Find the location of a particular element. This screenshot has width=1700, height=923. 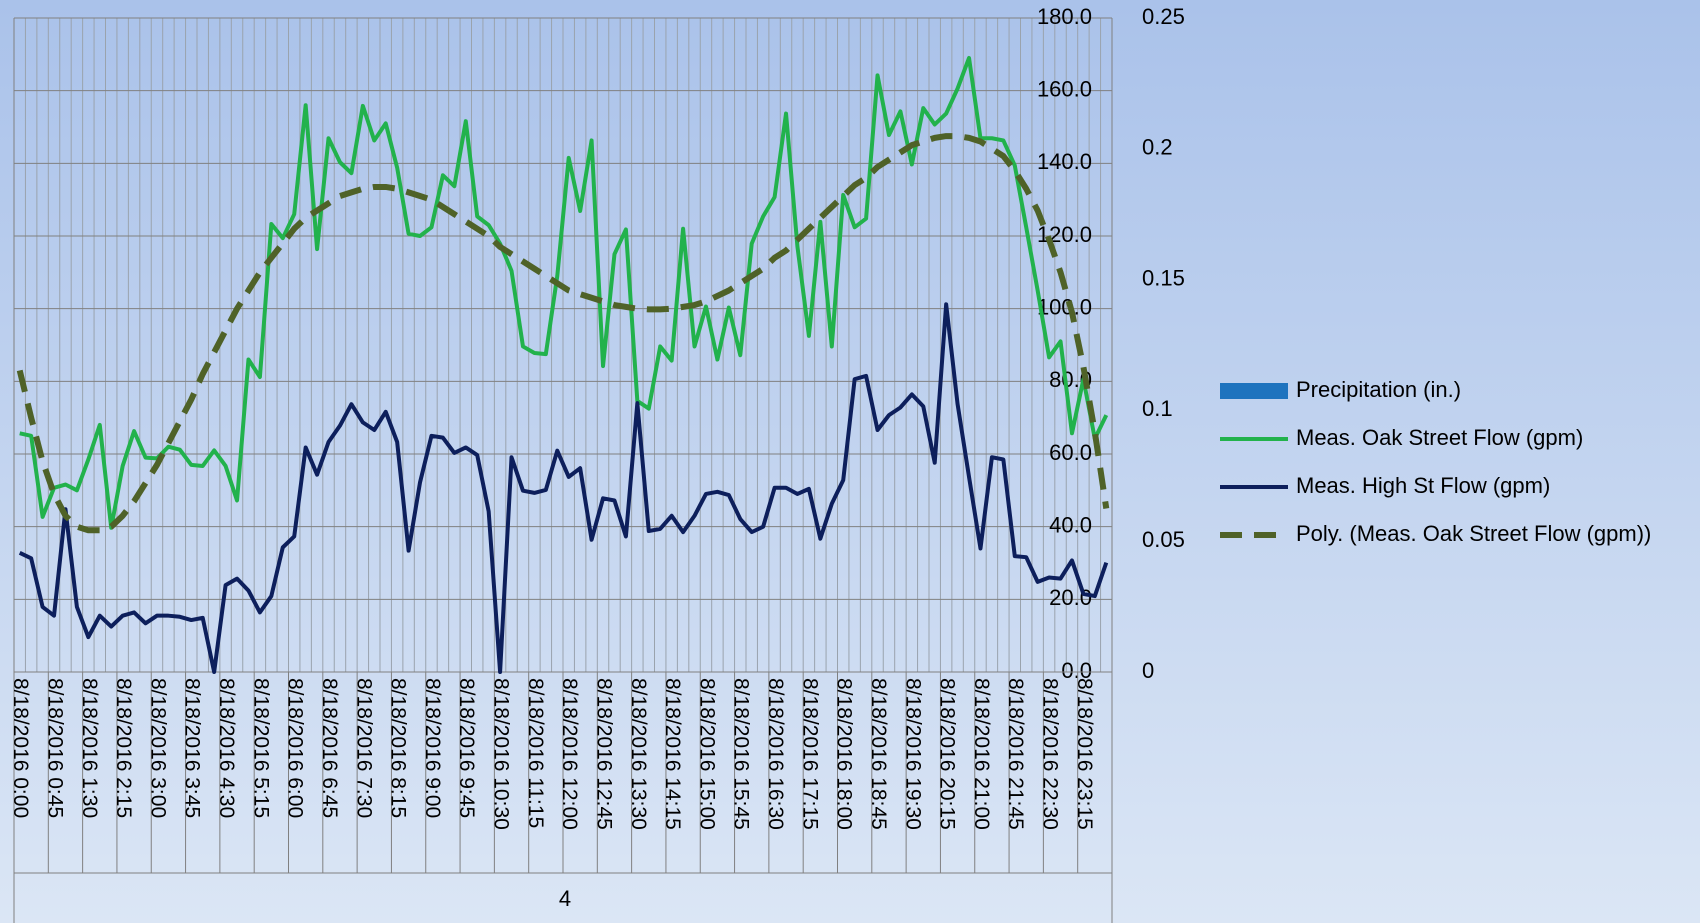

x-tick-label: 8/18/2016 8:15 is located at coordinates (398, 748).